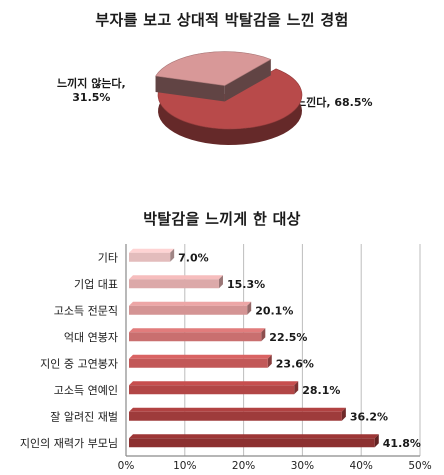 Image resolution: width=444 pixels, height=475 pixels. Describe the element at coordinates (86, 390) in the screenshot. I see `category-label: 고소득 연예인` at that location.